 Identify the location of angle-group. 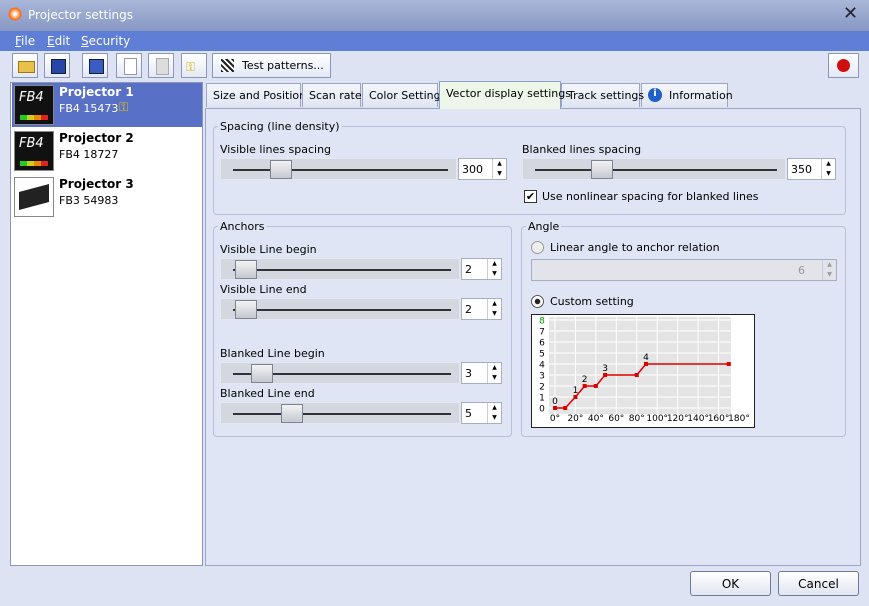
(683, 331).